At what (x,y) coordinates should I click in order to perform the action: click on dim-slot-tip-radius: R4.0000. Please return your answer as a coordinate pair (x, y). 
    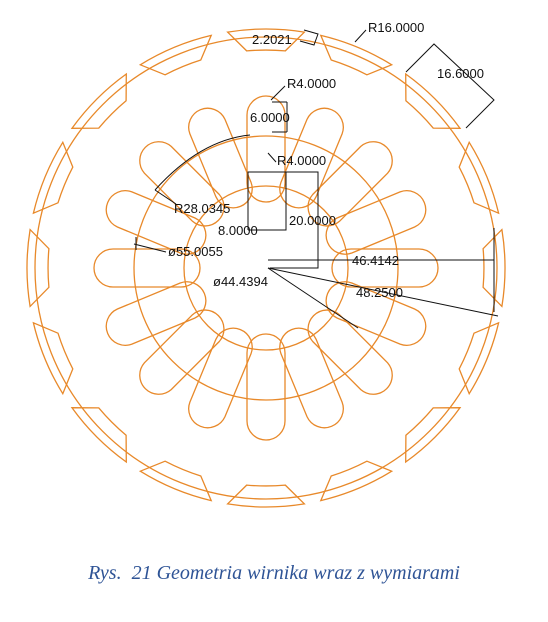
    Looking at the image, I should click on (311, 83).